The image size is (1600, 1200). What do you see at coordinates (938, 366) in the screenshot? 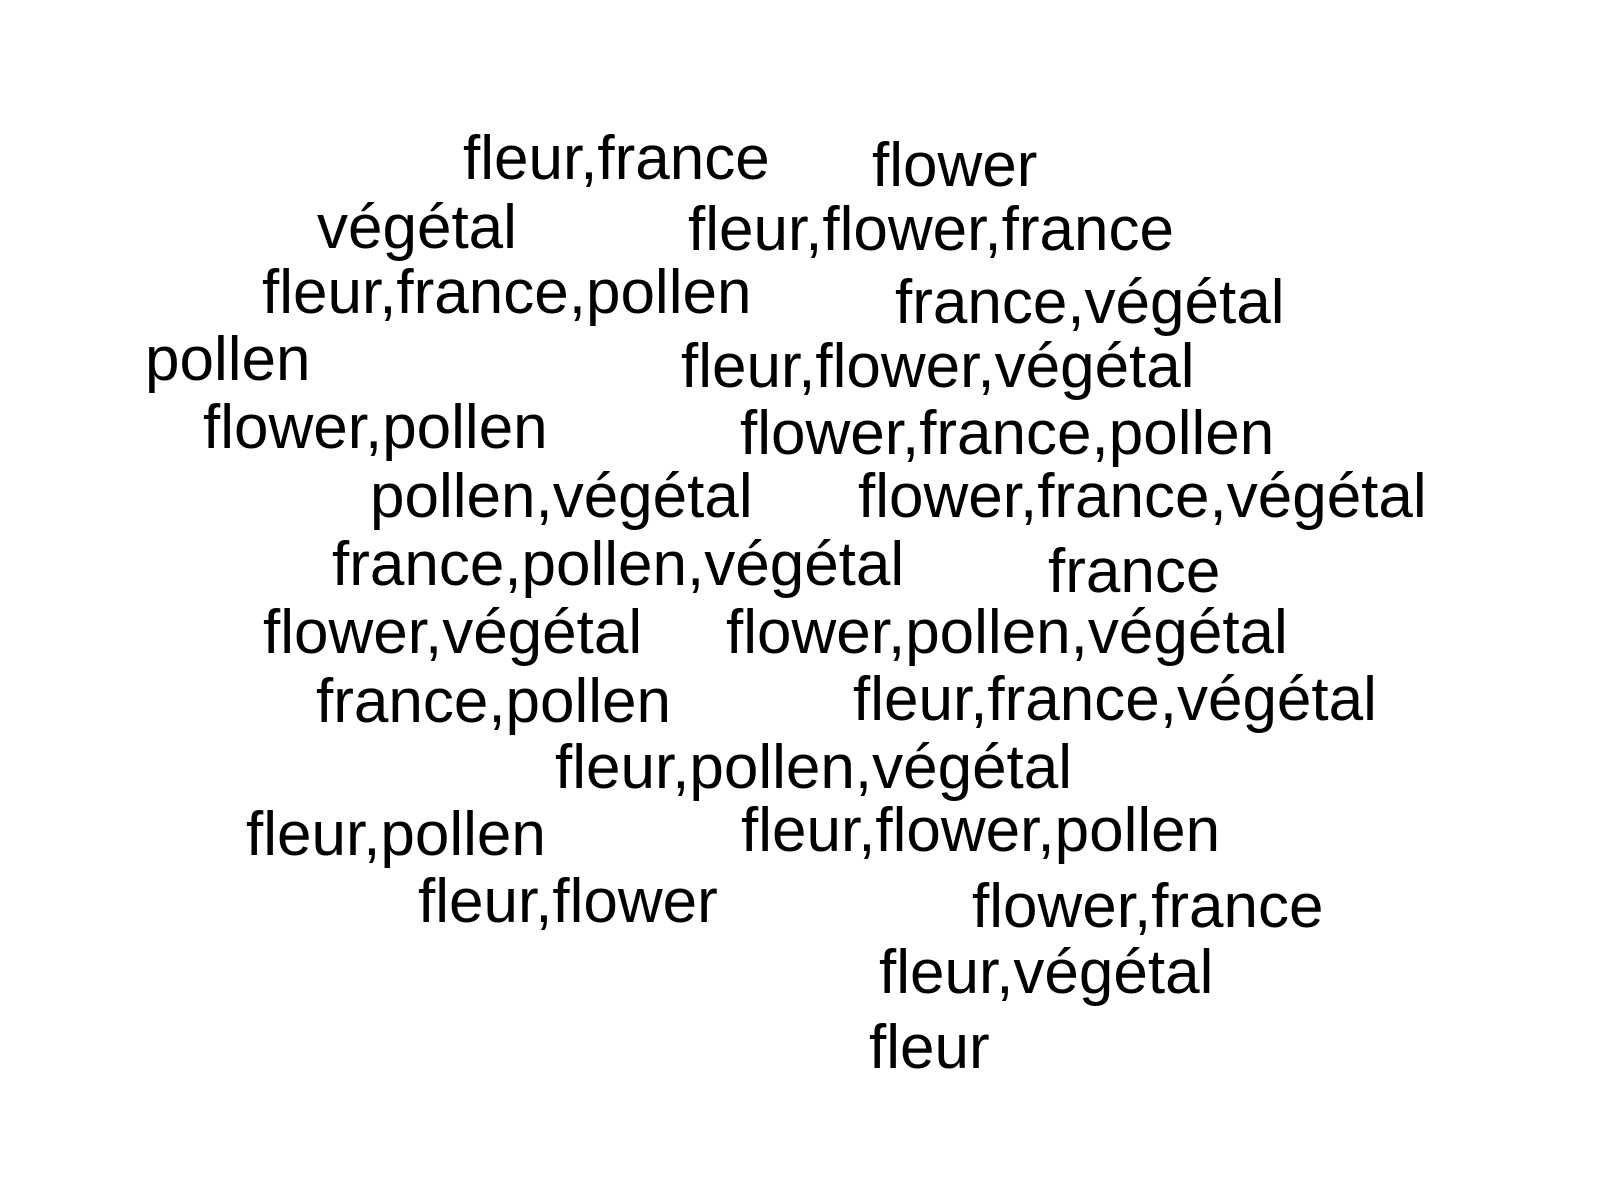
I see `word-item: fleur,flower,végétal` at bounding box center [938, 366].